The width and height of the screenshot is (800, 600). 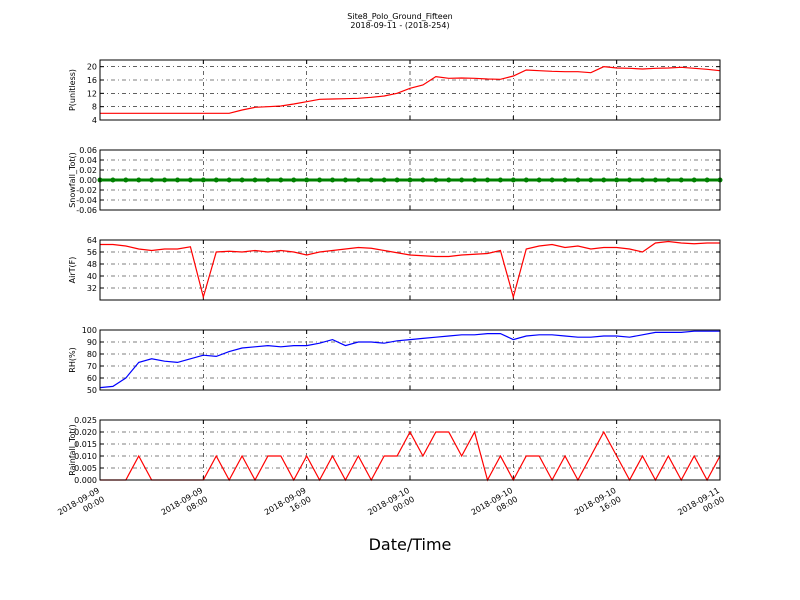 What do you see at coordinates (92, 276) in the screenshot?
I see `y-tick-label: 40` at bounding box center [92, 276].